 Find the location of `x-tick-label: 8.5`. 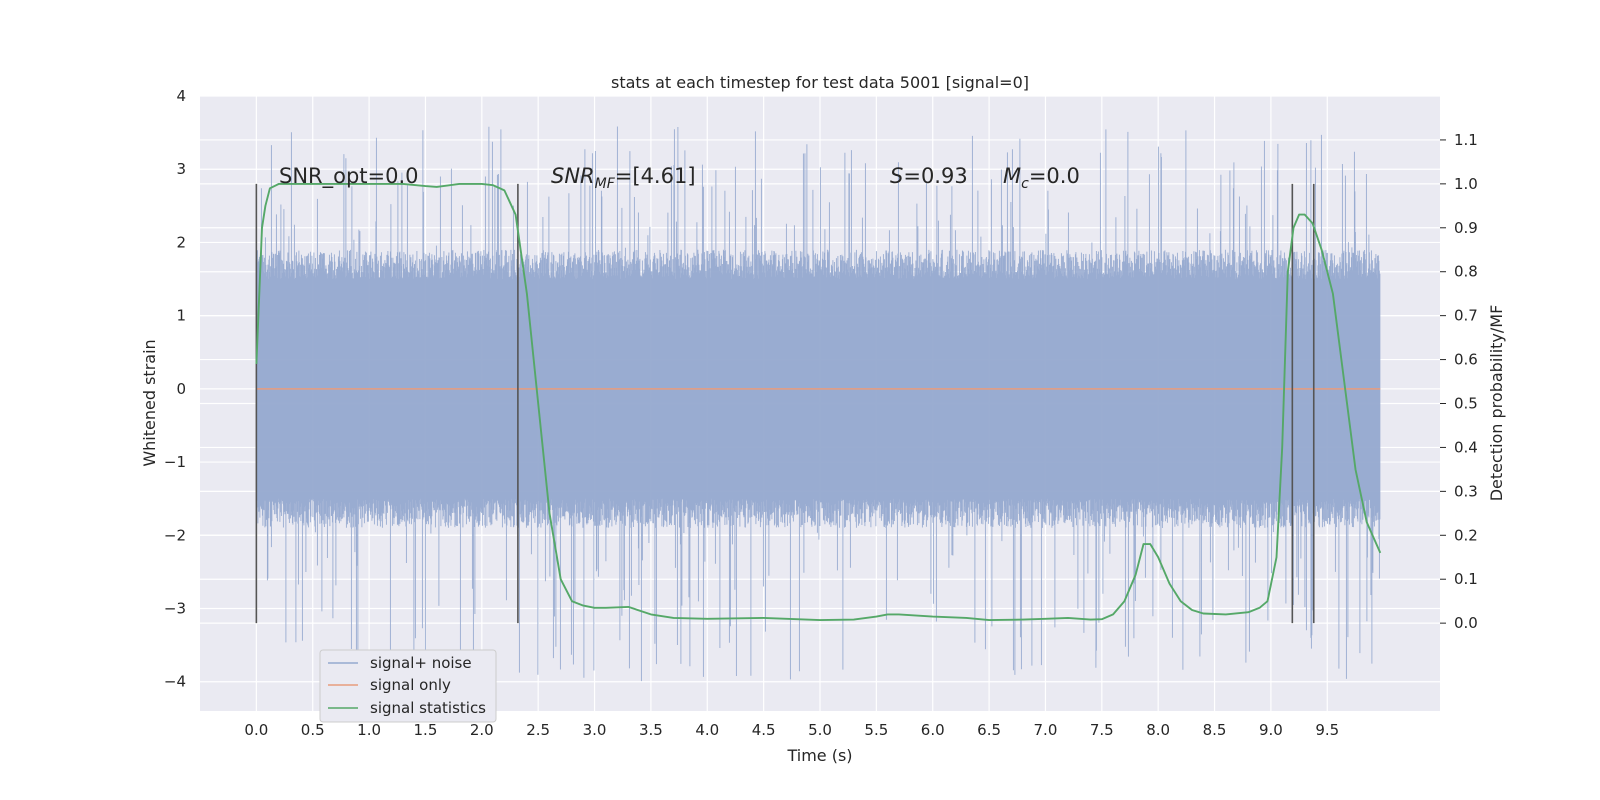

x-tick-label: 8.5 is located at coordinates (1215, 730).